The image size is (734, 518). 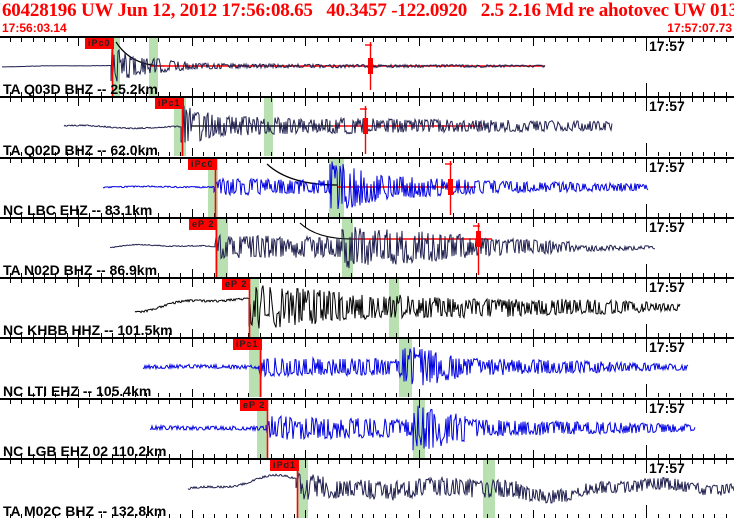 I want to click on window-start-time: 17:56:03.14, so click(x=34, y=28).